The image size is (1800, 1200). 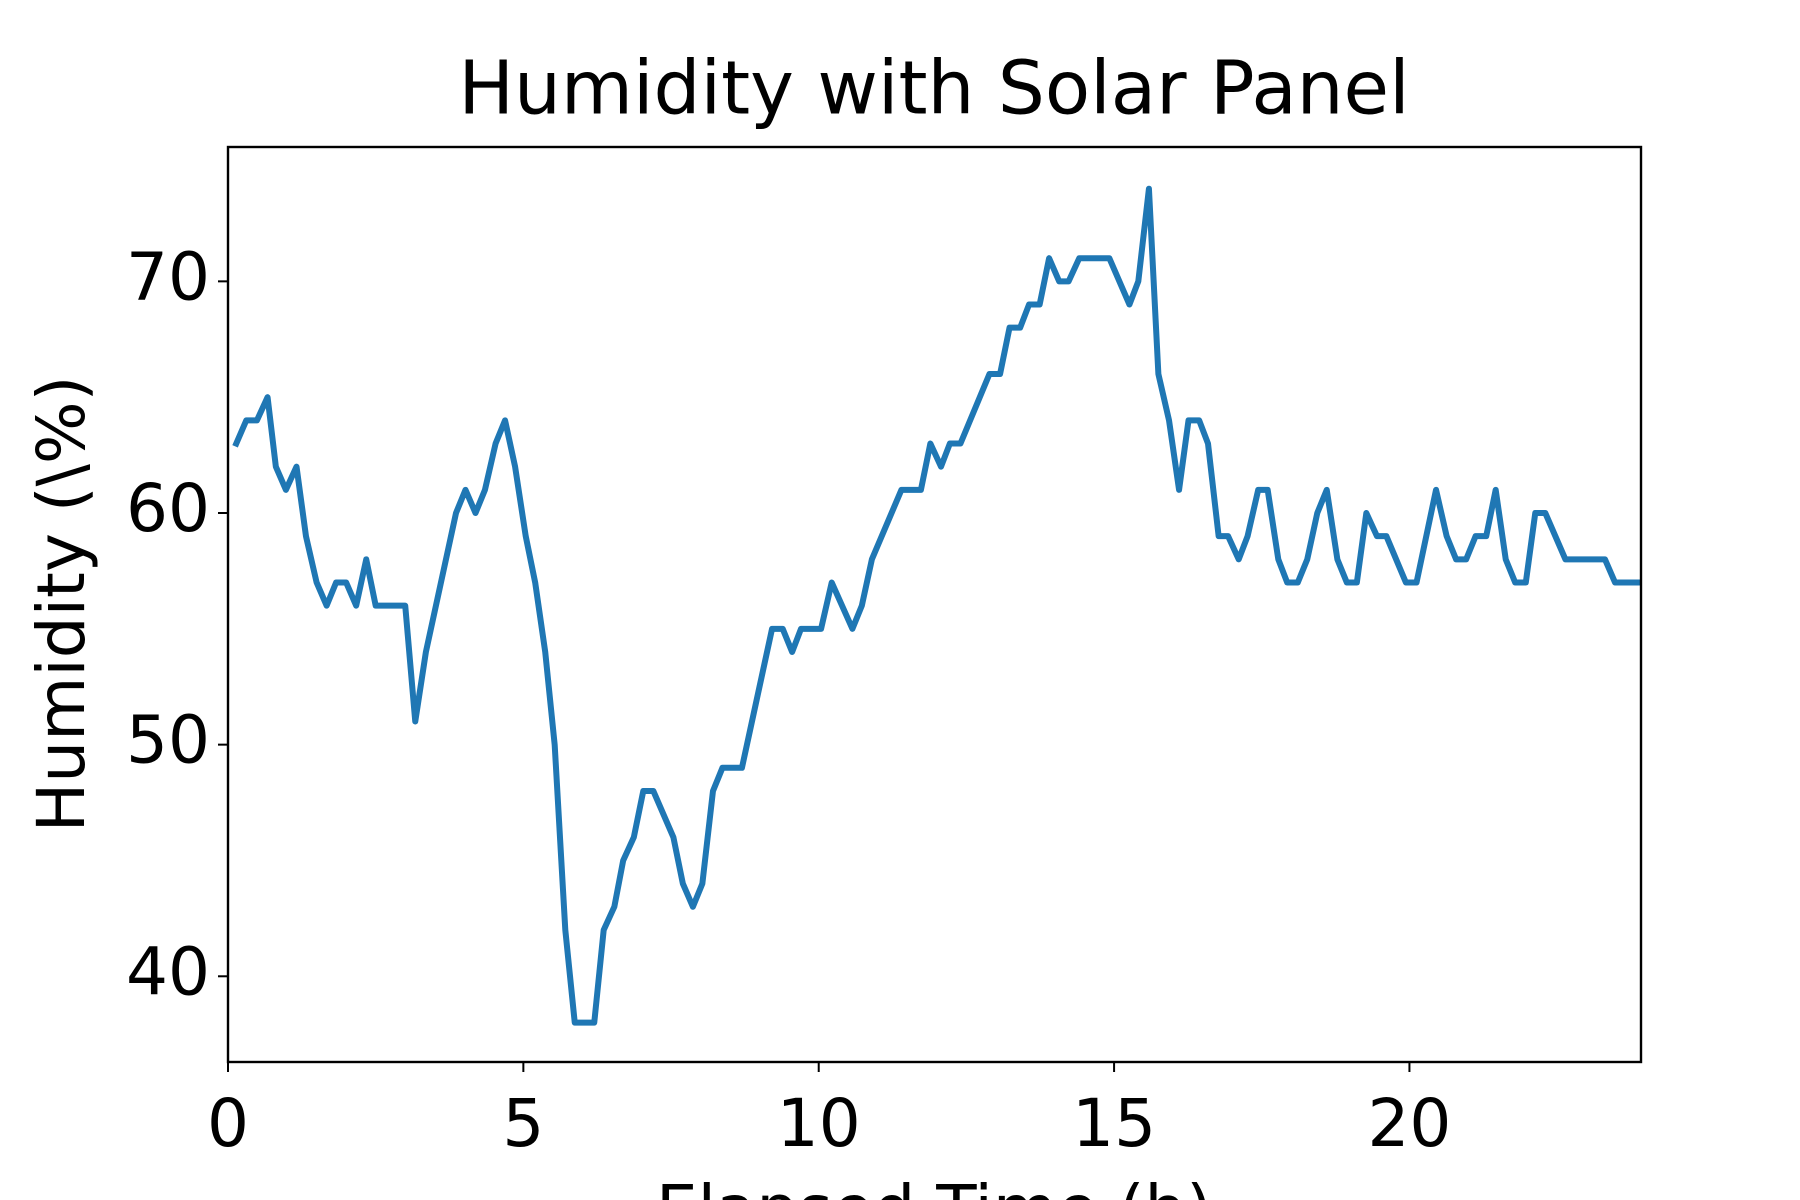 What do you see at coordinates (228, 1123) in the screenshot?
I see `x-tick-label: 0` at bounding box center [228, 1123].